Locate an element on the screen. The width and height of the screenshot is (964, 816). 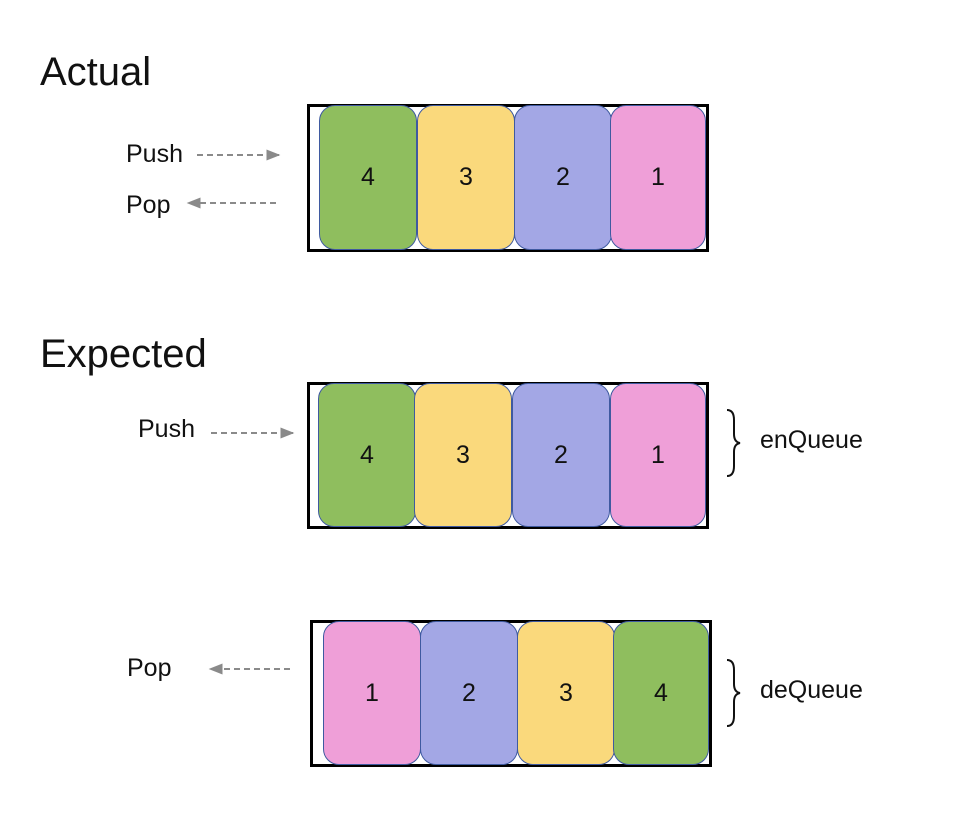
actual-cell: 1 is located at coordinates (658, 177).